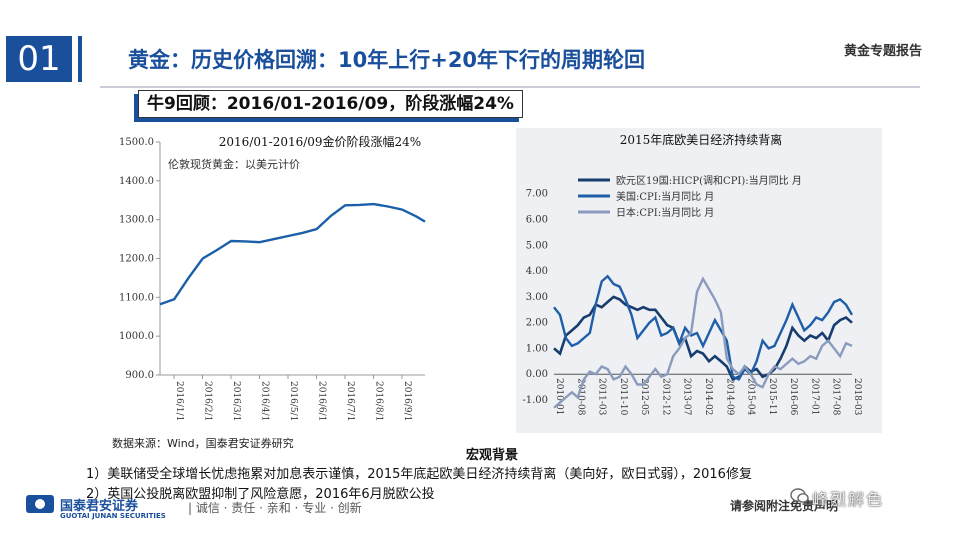  What do you see at coordinates (793, 397) in the screenshot?
I see `x-tick-label: 2016-06` at bounding box center [793, 397].